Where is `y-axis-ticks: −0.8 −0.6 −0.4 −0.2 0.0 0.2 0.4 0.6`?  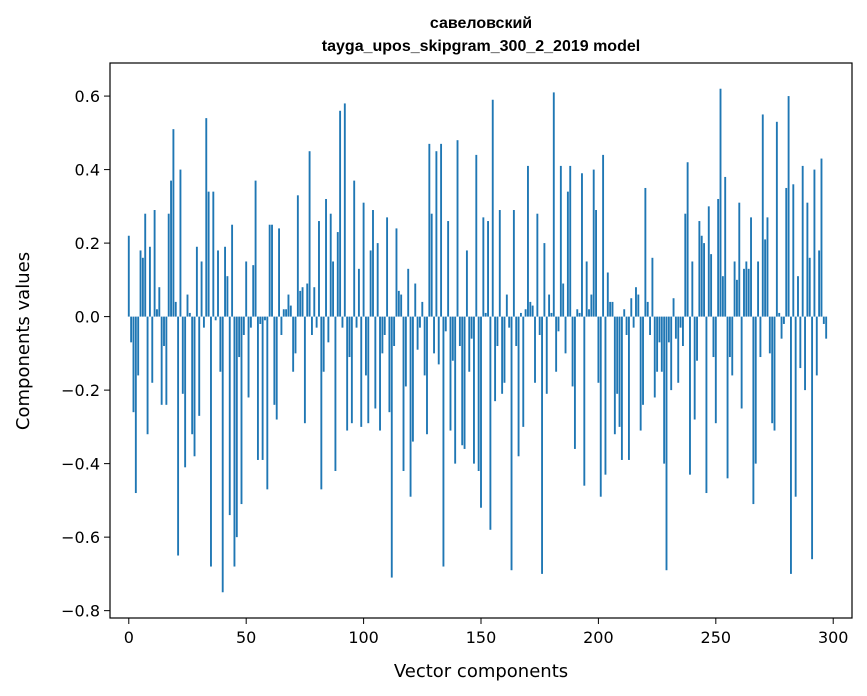 y-axis-ticks: −0.8 −0.6 −0.4 −0.2 0.0 0.2 0.4 0.6 is located at coordinates (85, 354).